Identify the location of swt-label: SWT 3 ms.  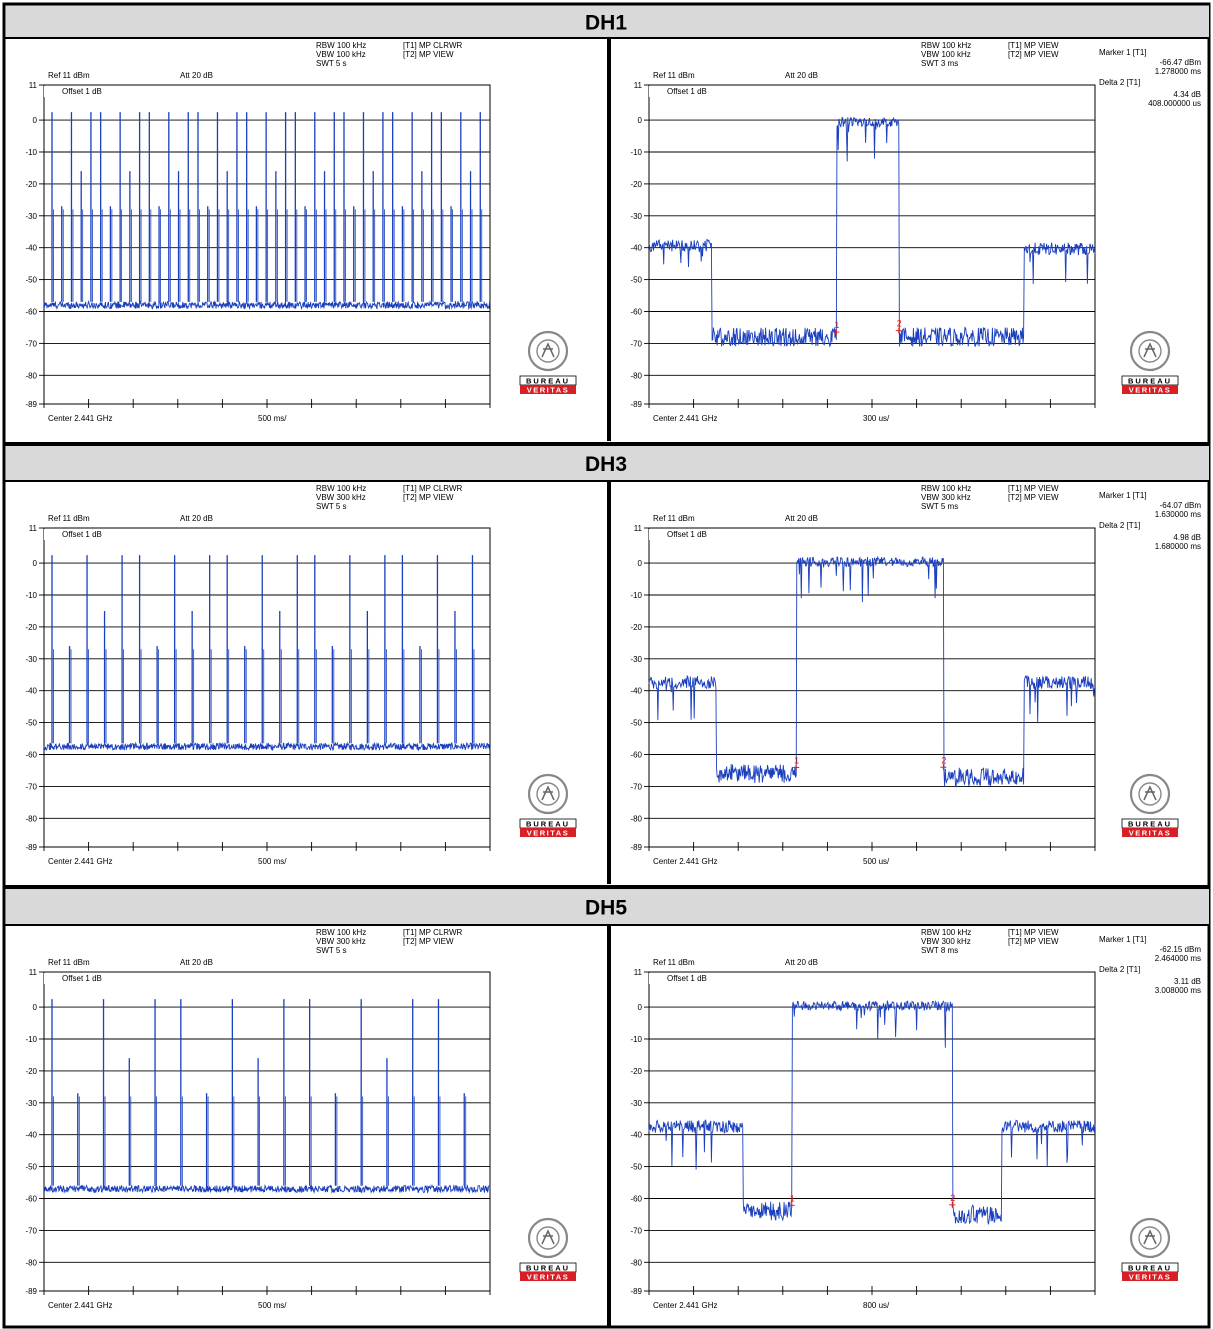
(939, 63).